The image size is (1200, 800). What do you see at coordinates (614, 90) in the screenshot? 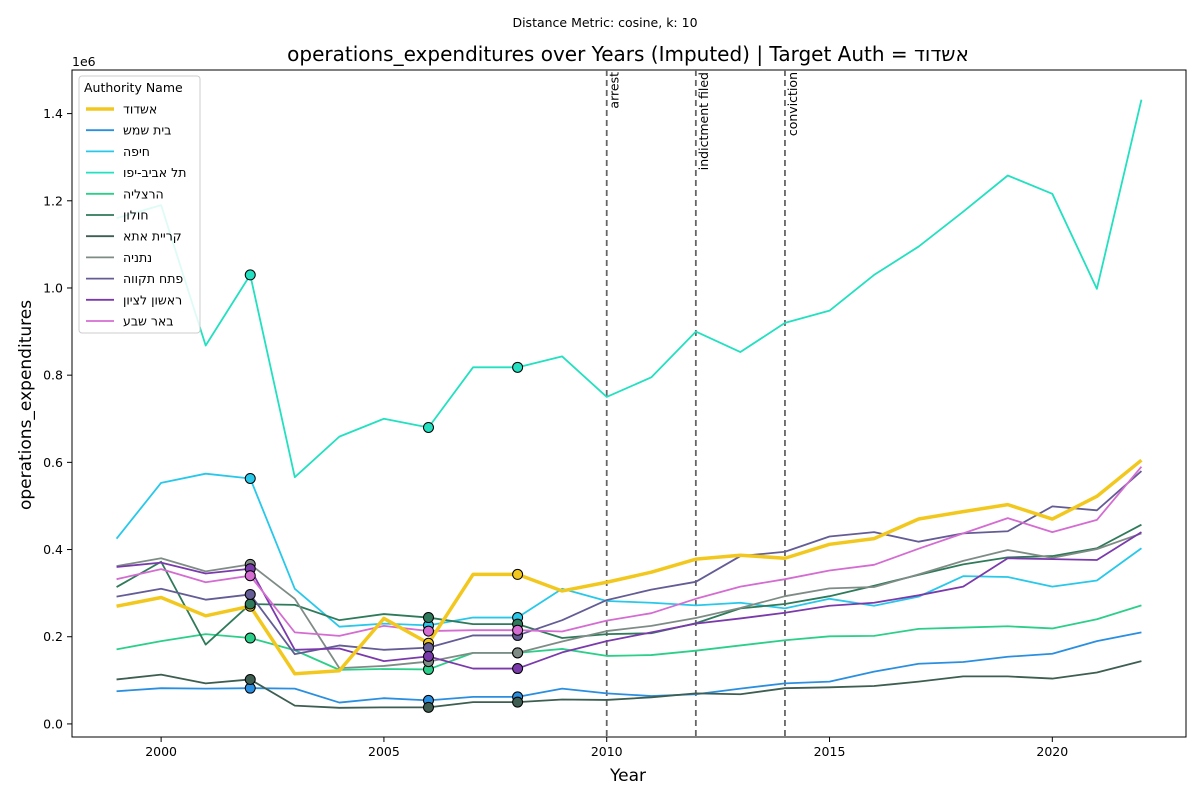
I see `event-label: arrest` at bounding box center [614, 90].